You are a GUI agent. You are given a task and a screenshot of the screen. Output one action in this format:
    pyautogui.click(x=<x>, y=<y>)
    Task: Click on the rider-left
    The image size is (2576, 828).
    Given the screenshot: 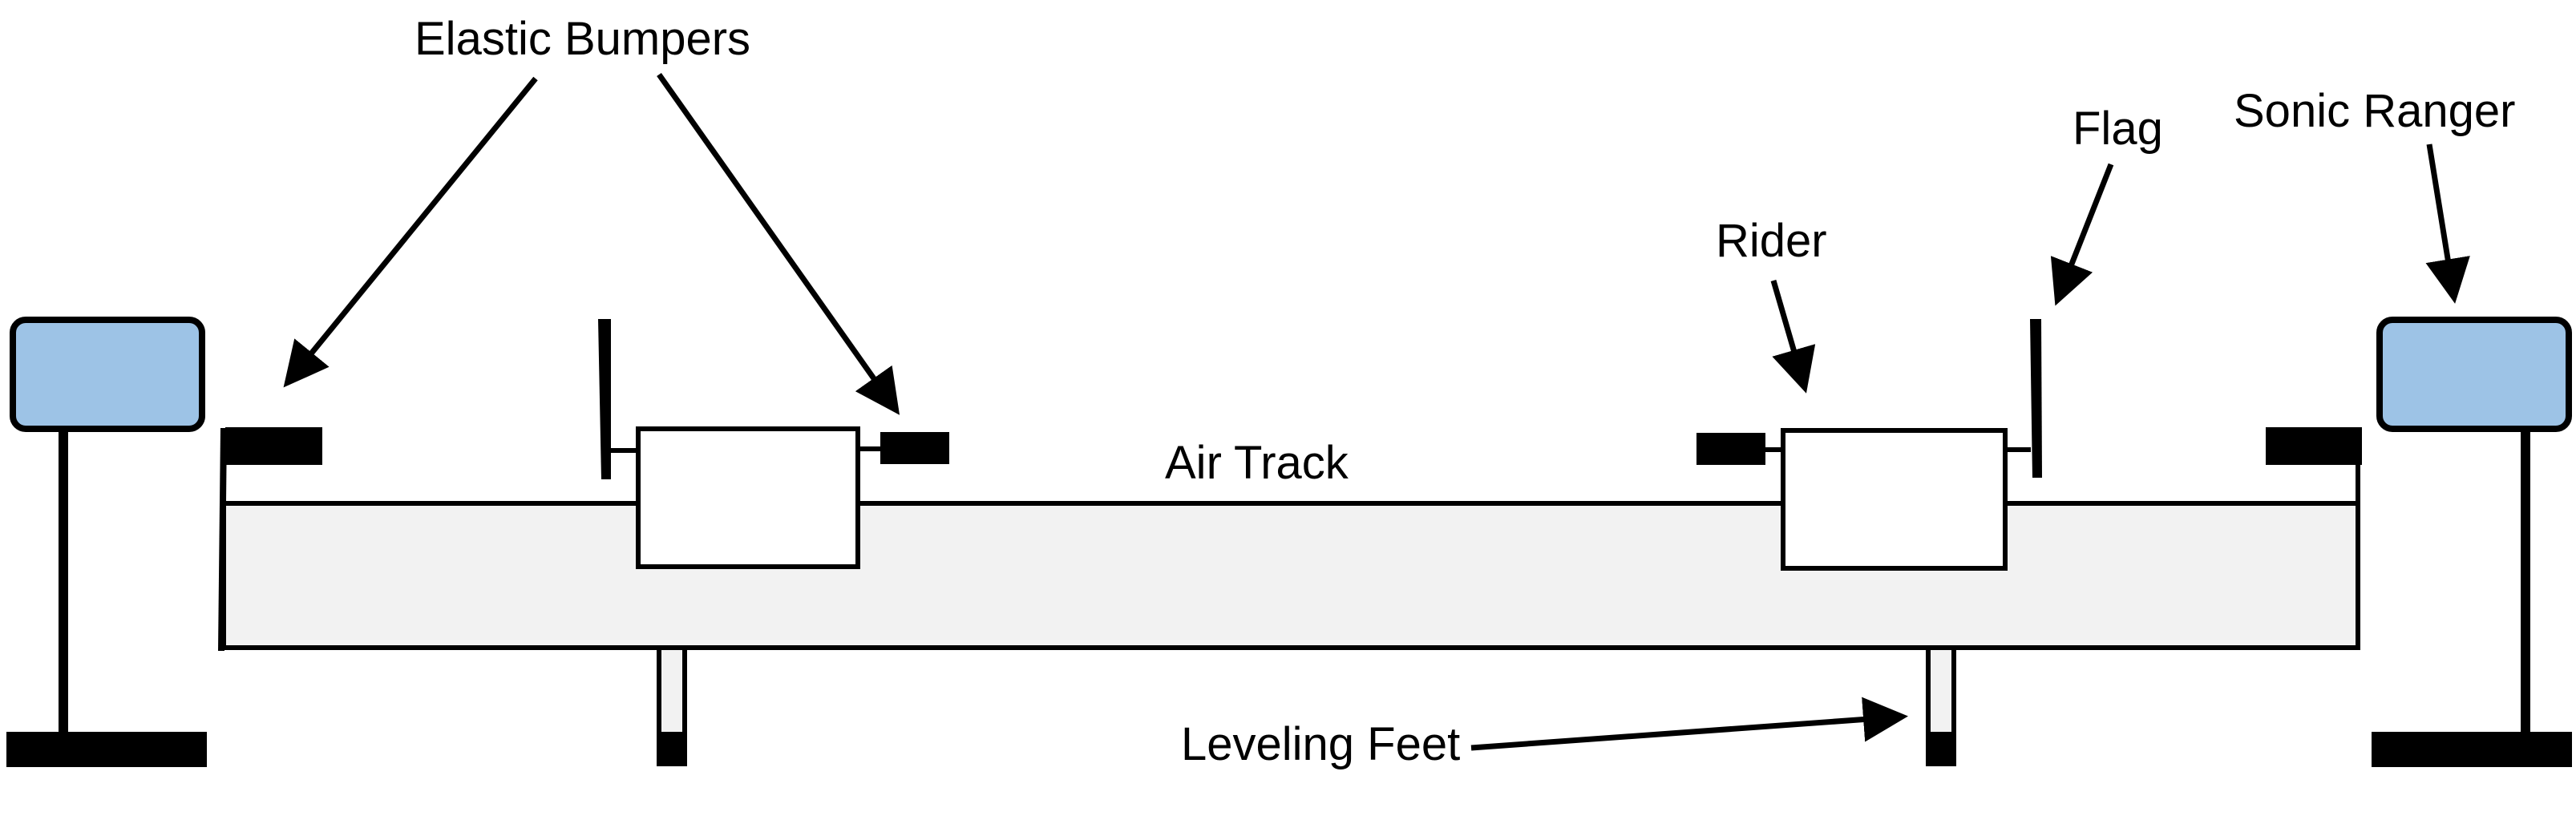 What is the action you would take?
    pyautogui.click(x=773, y=444)
    